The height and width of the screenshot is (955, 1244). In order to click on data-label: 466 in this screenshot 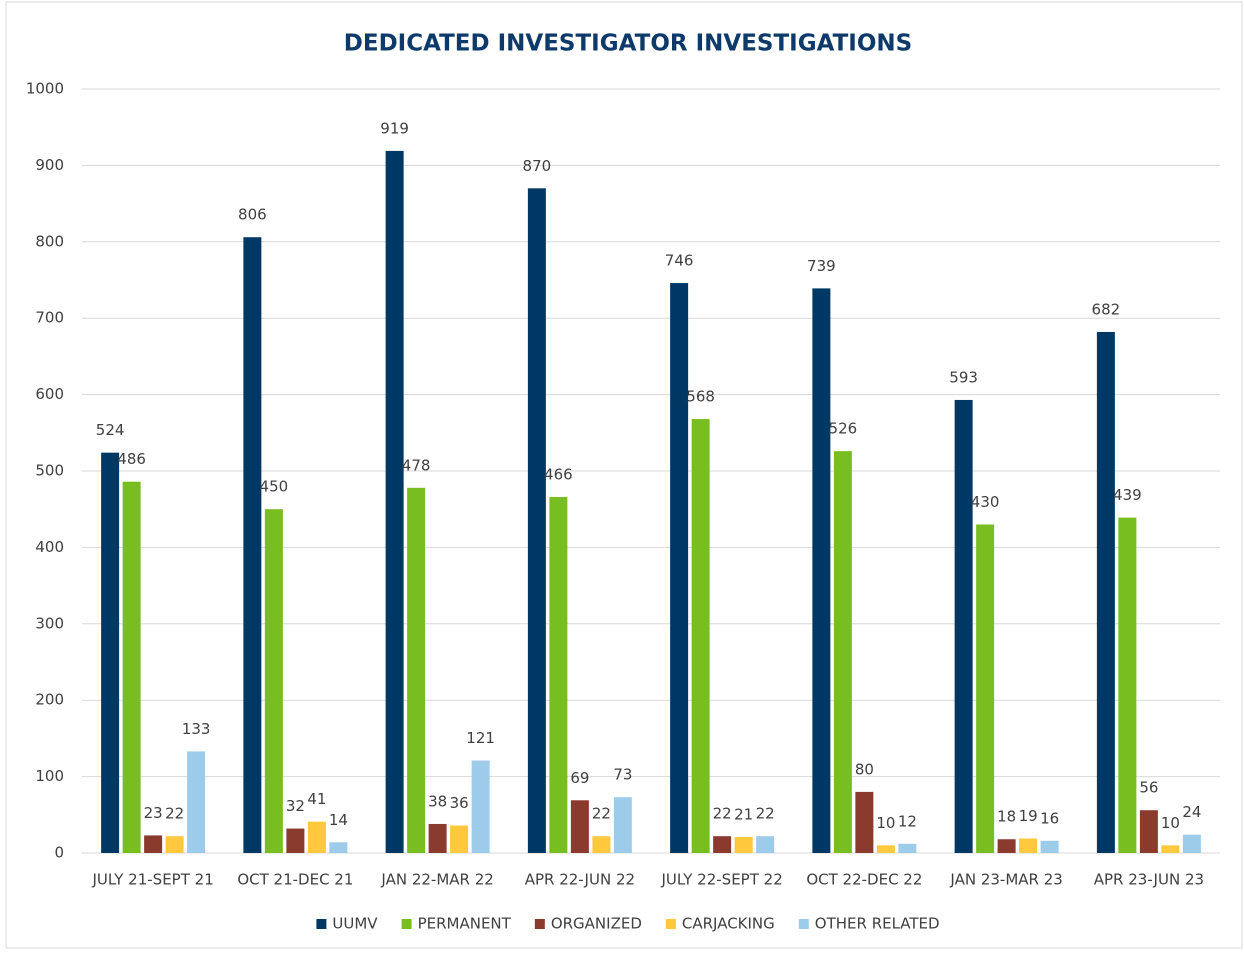, I will do `click(558, 474)`.